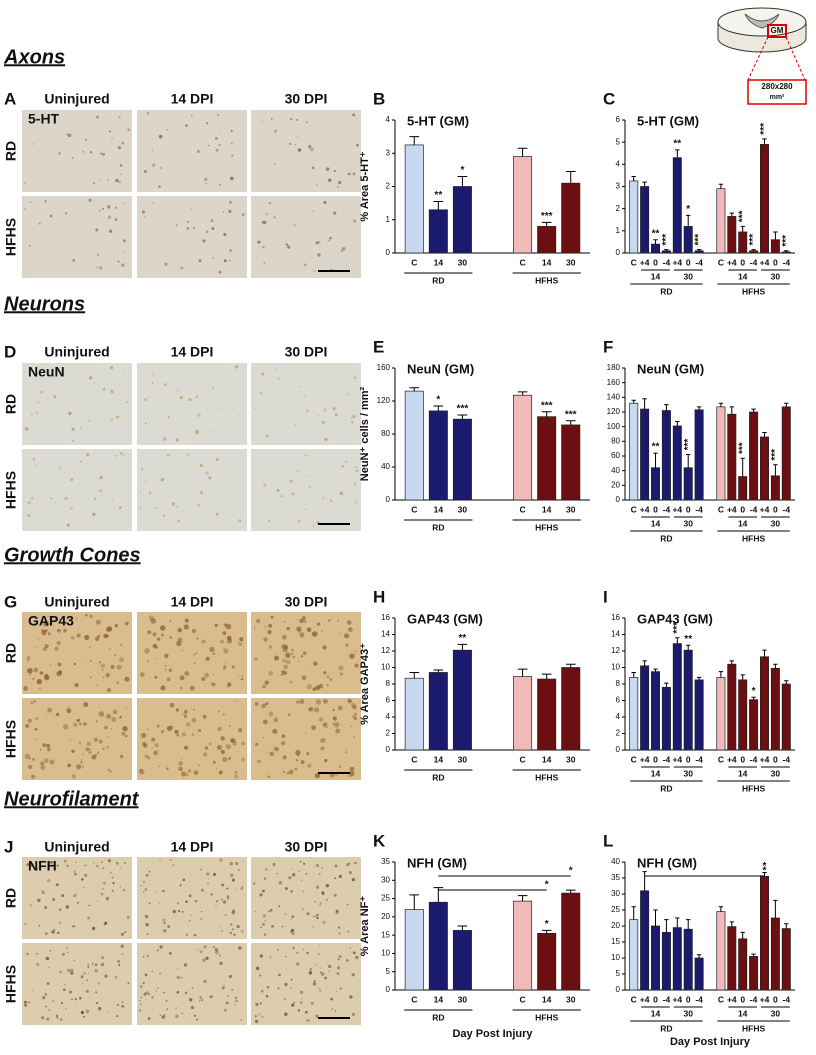 This screenshot has height=1055, width=816. Describe the element at coordinates (385, 617) in the screenshot. I see `y-tick-label: 16` at that location.